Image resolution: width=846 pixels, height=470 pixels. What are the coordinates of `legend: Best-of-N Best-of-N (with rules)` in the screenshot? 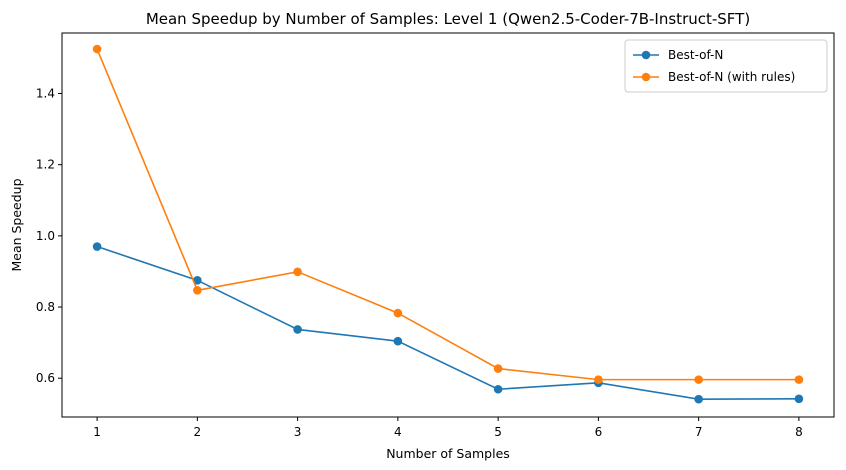 It's located at (726, 66).